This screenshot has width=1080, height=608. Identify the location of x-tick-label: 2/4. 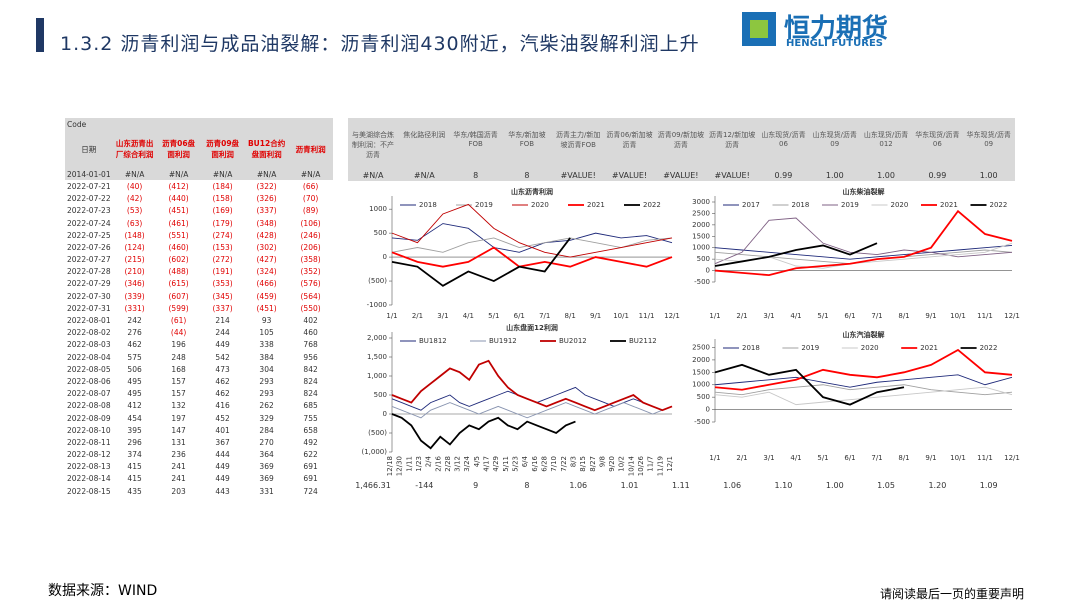
(429, 461).